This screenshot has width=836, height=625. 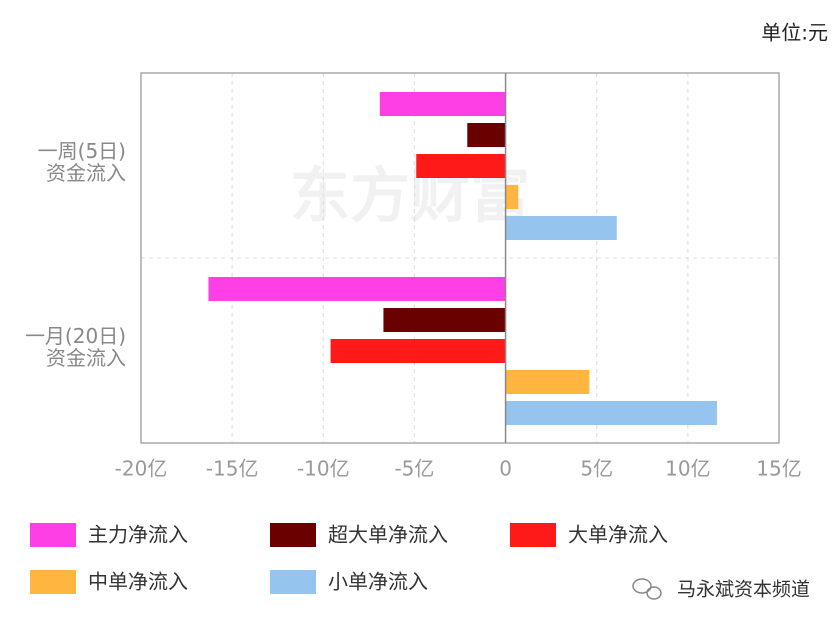 What do you see at coordinates (388, 535) in the screenshot?
I see `legend-label: 超大单净流入` at bounding box center [388, 535].